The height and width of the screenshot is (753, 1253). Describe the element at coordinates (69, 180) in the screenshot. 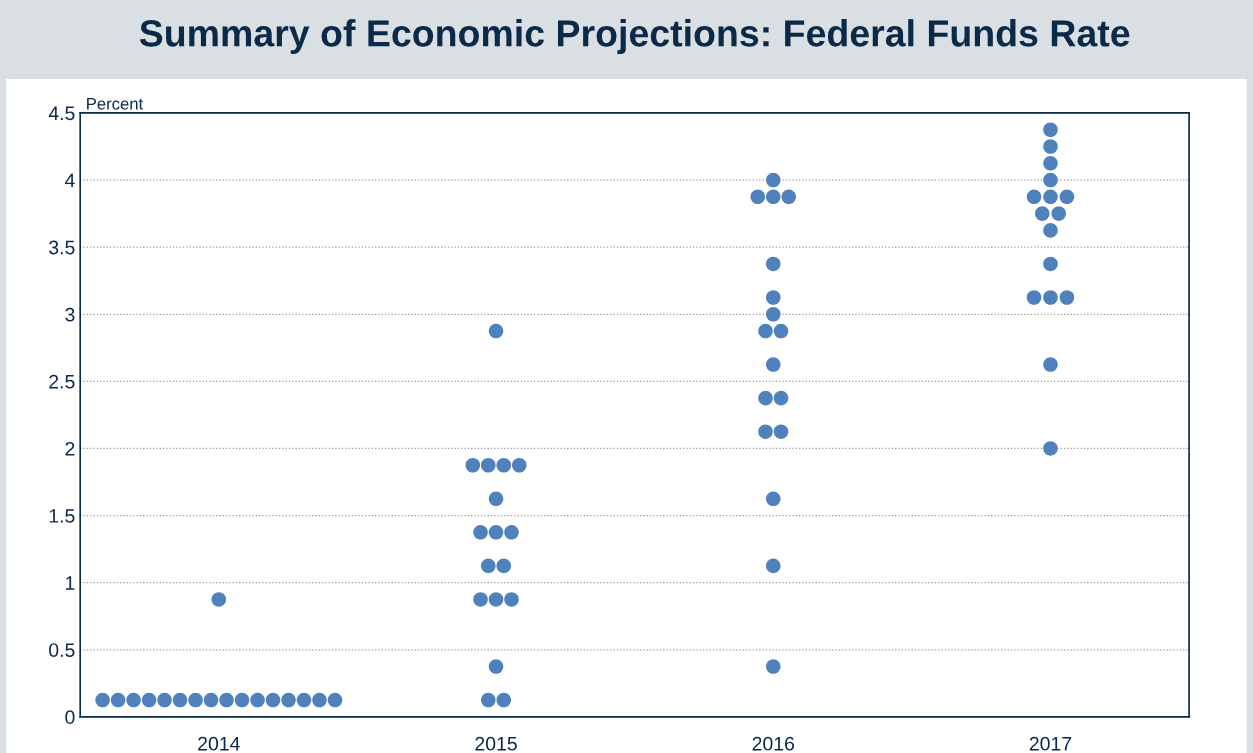

I see `y-tick-label: 4` at that location.